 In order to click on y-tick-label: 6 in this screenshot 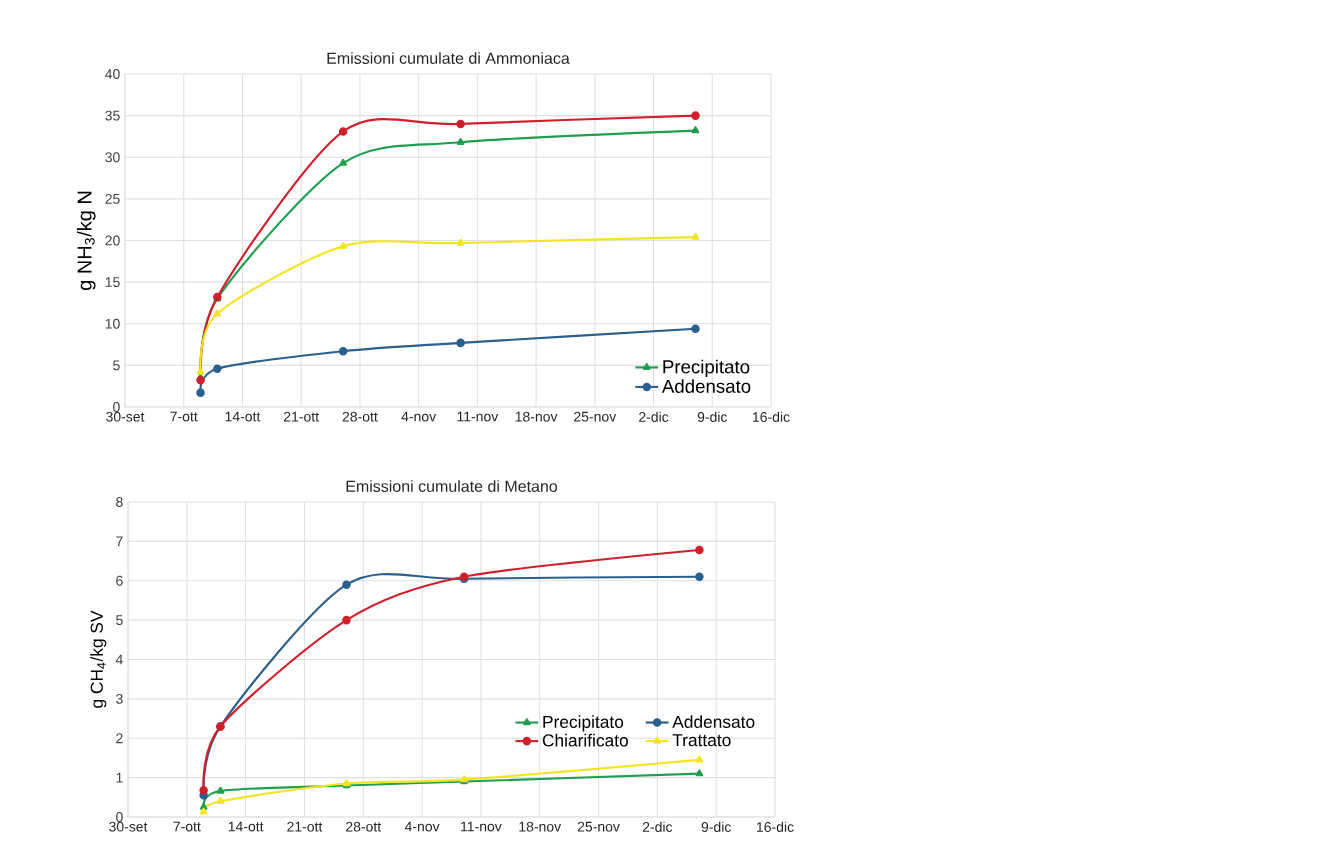, I will do `click(119, 580)`.